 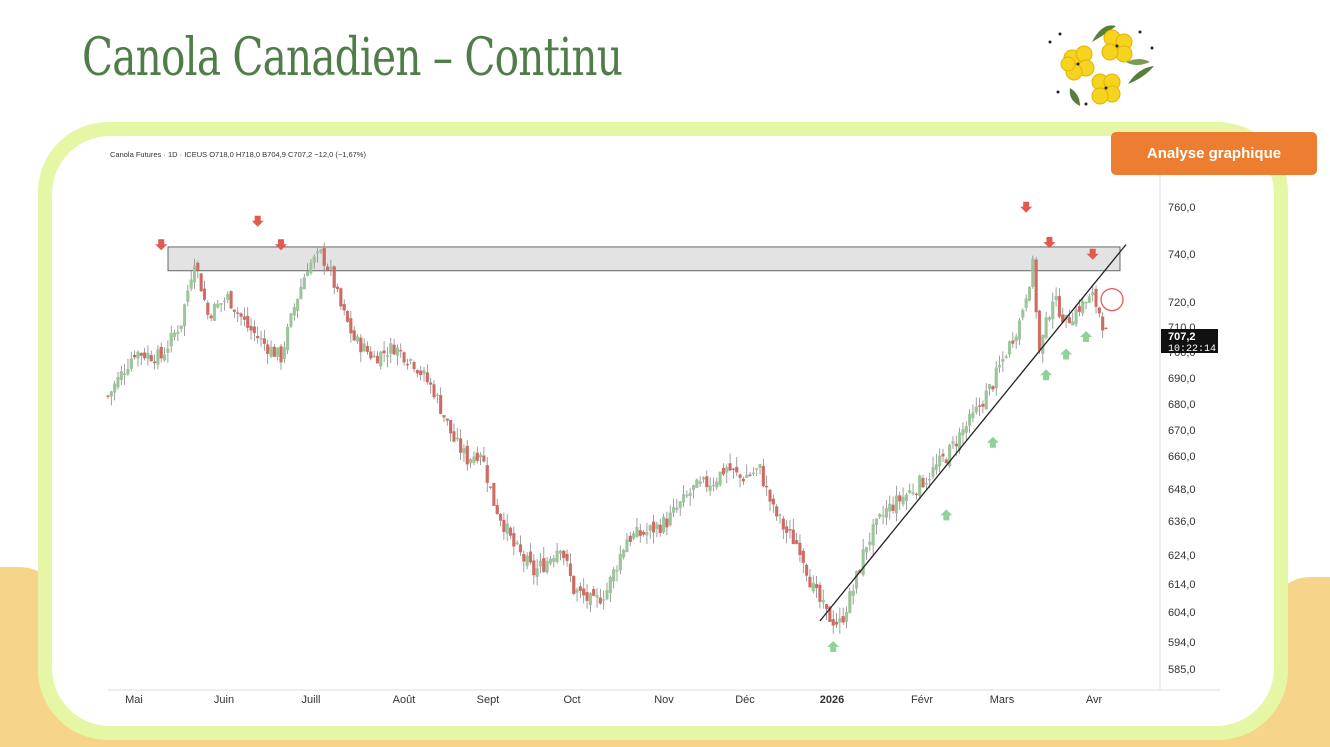 What do you see at coordinates (1182, 556) in the screenshot?
I see `y-tick-label: 624,0` at bounding box center [1182, 556].